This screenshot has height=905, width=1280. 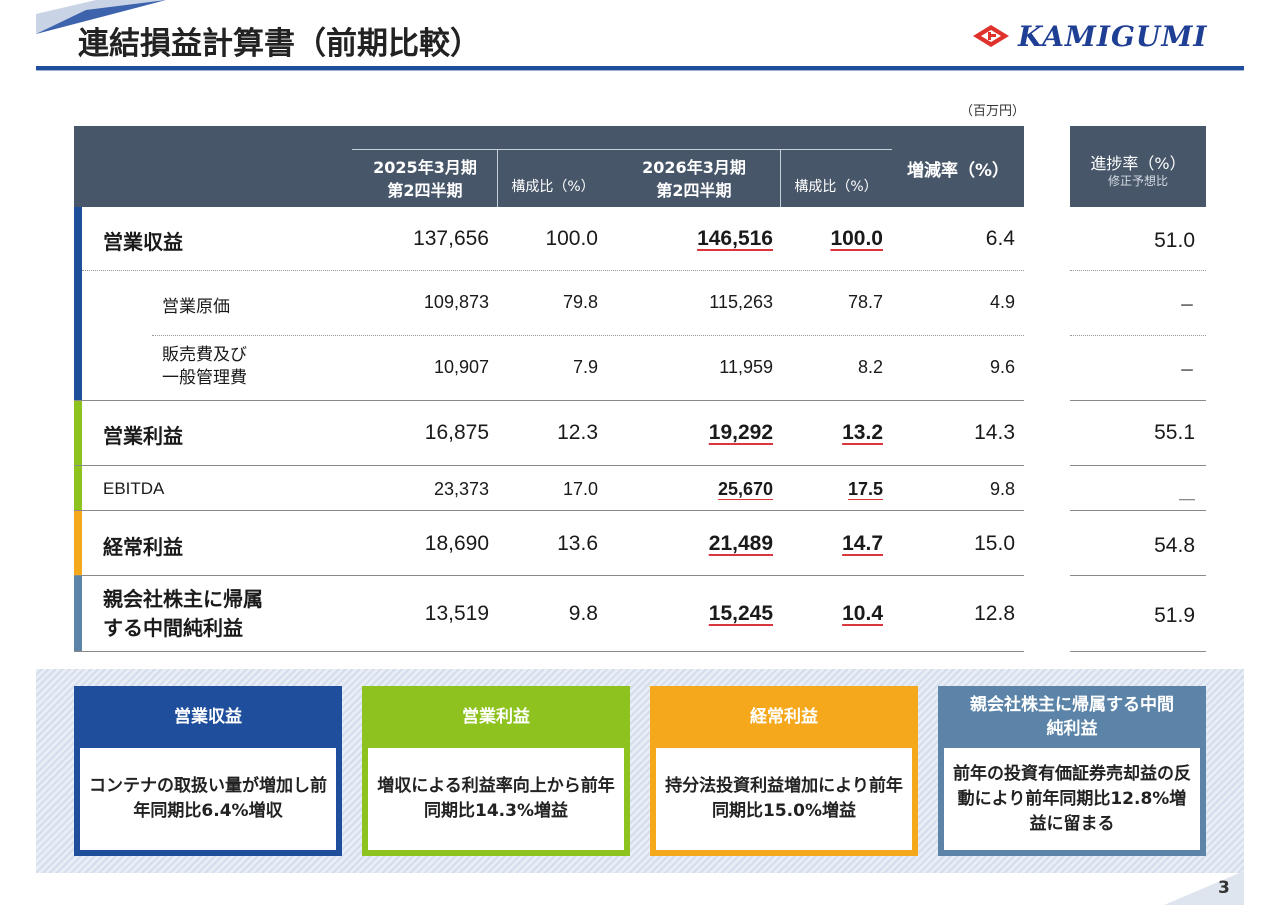 What do you see at coordinates (694, 190) in the screenshot?
I see `header-curr-quarter: 第2四半期` at bounding box center [694, 190].